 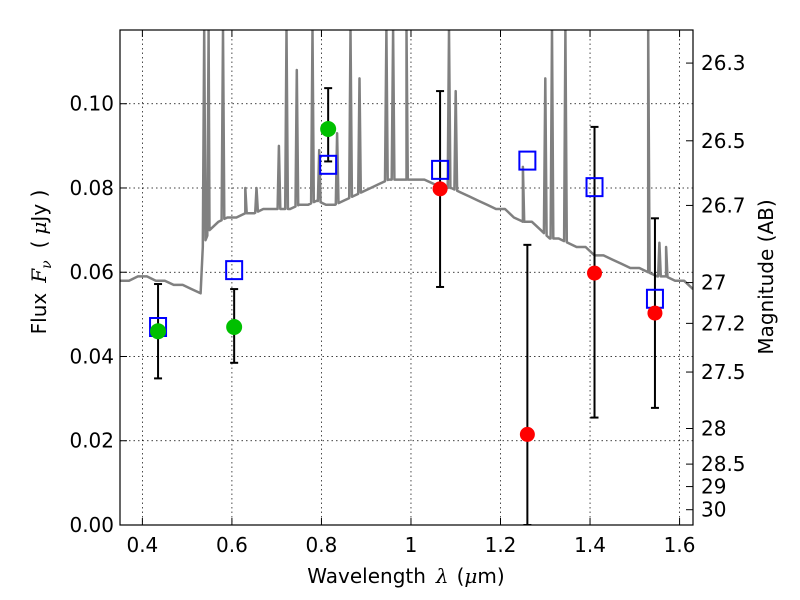 What do you see at coordinates (723, 464) in the screenshot?
I see `magnitude-tick-label: 28.5` at bounding box center [723, 464].